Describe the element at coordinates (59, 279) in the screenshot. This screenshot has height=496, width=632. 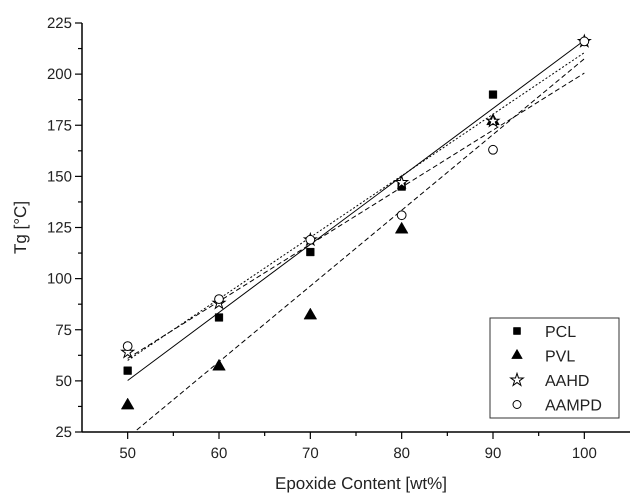
I see `y-tick-label: 100` at that location.